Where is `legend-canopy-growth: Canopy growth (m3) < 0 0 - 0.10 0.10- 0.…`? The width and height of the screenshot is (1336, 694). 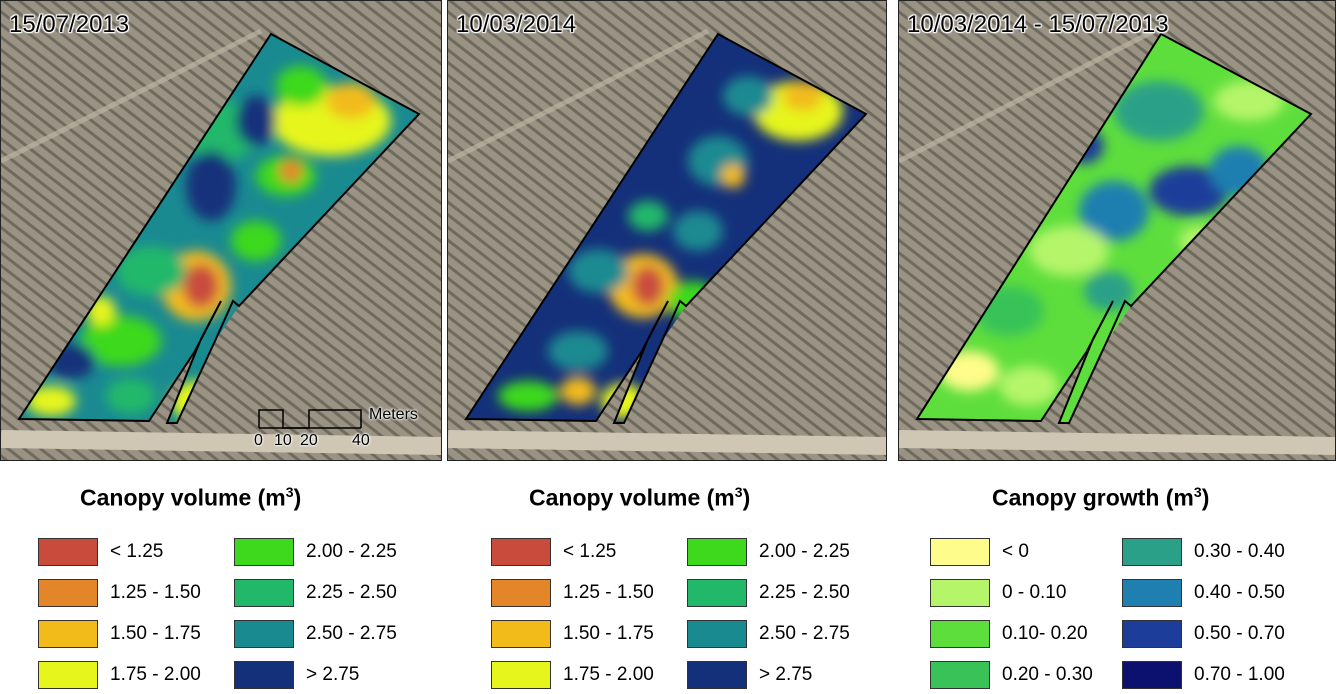
legend-canopy-growth: Canopy growth (m3) < 0 0 - 0.10 0.10- 0.… is located at coordinates (1130, 589).